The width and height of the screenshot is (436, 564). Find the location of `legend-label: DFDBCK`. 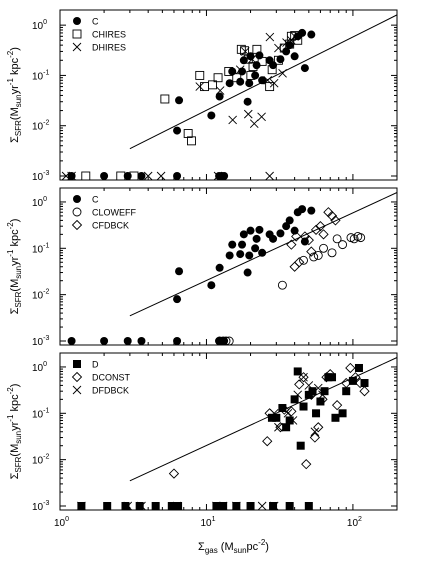

legend-label: DFDBCK is located at coordinates (110, 391).